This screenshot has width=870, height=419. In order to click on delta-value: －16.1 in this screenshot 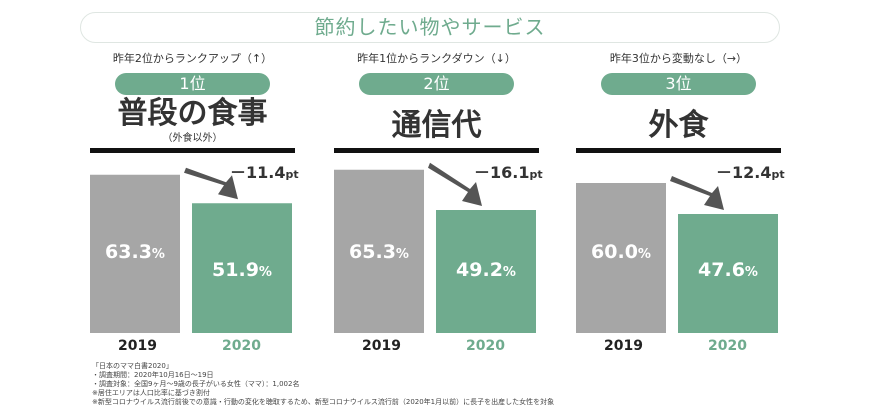, I will do `click(502, 172)`.